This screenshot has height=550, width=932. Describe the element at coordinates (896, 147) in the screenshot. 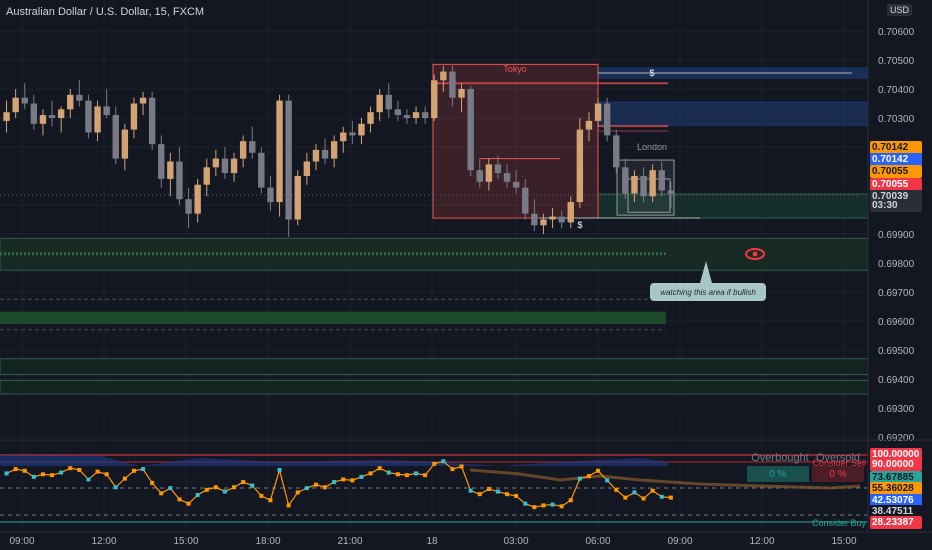

I see `price-label-chip: 0.70142` at that location.